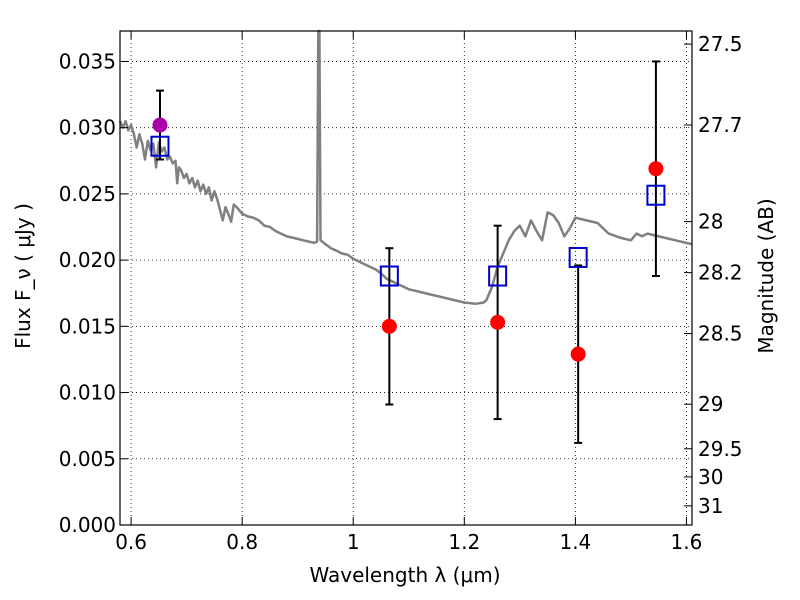  I want to click on y-tick-label: 0.035, so click(87, 61).